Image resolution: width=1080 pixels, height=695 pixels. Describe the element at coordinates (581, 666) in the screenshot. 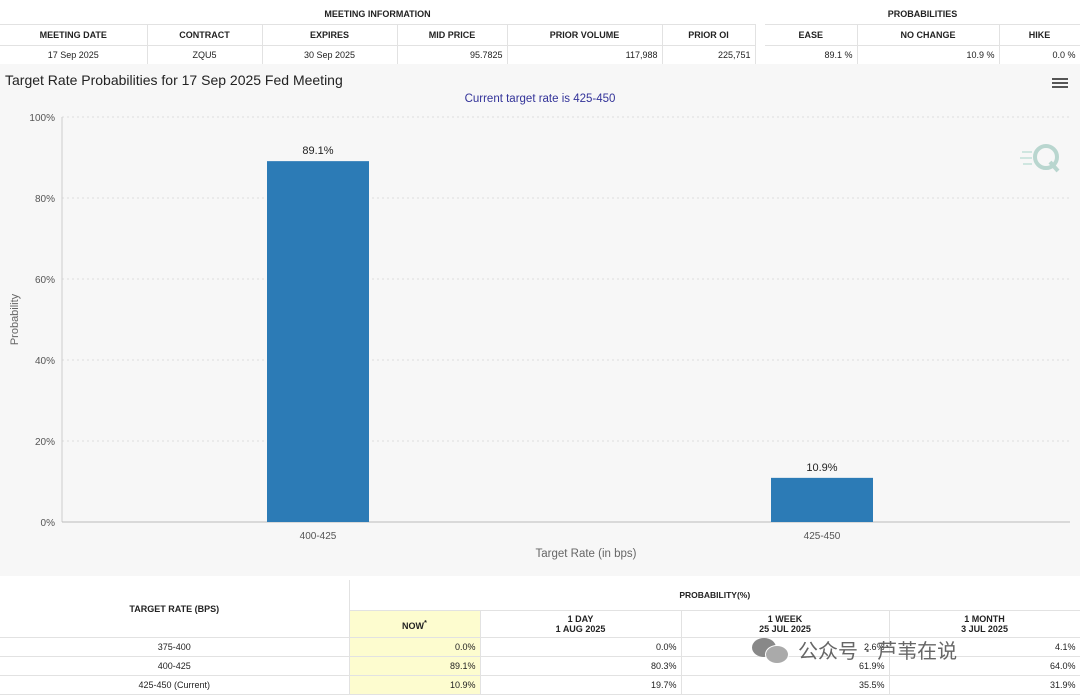

I see `one-day-value: 80.3%` at that location.